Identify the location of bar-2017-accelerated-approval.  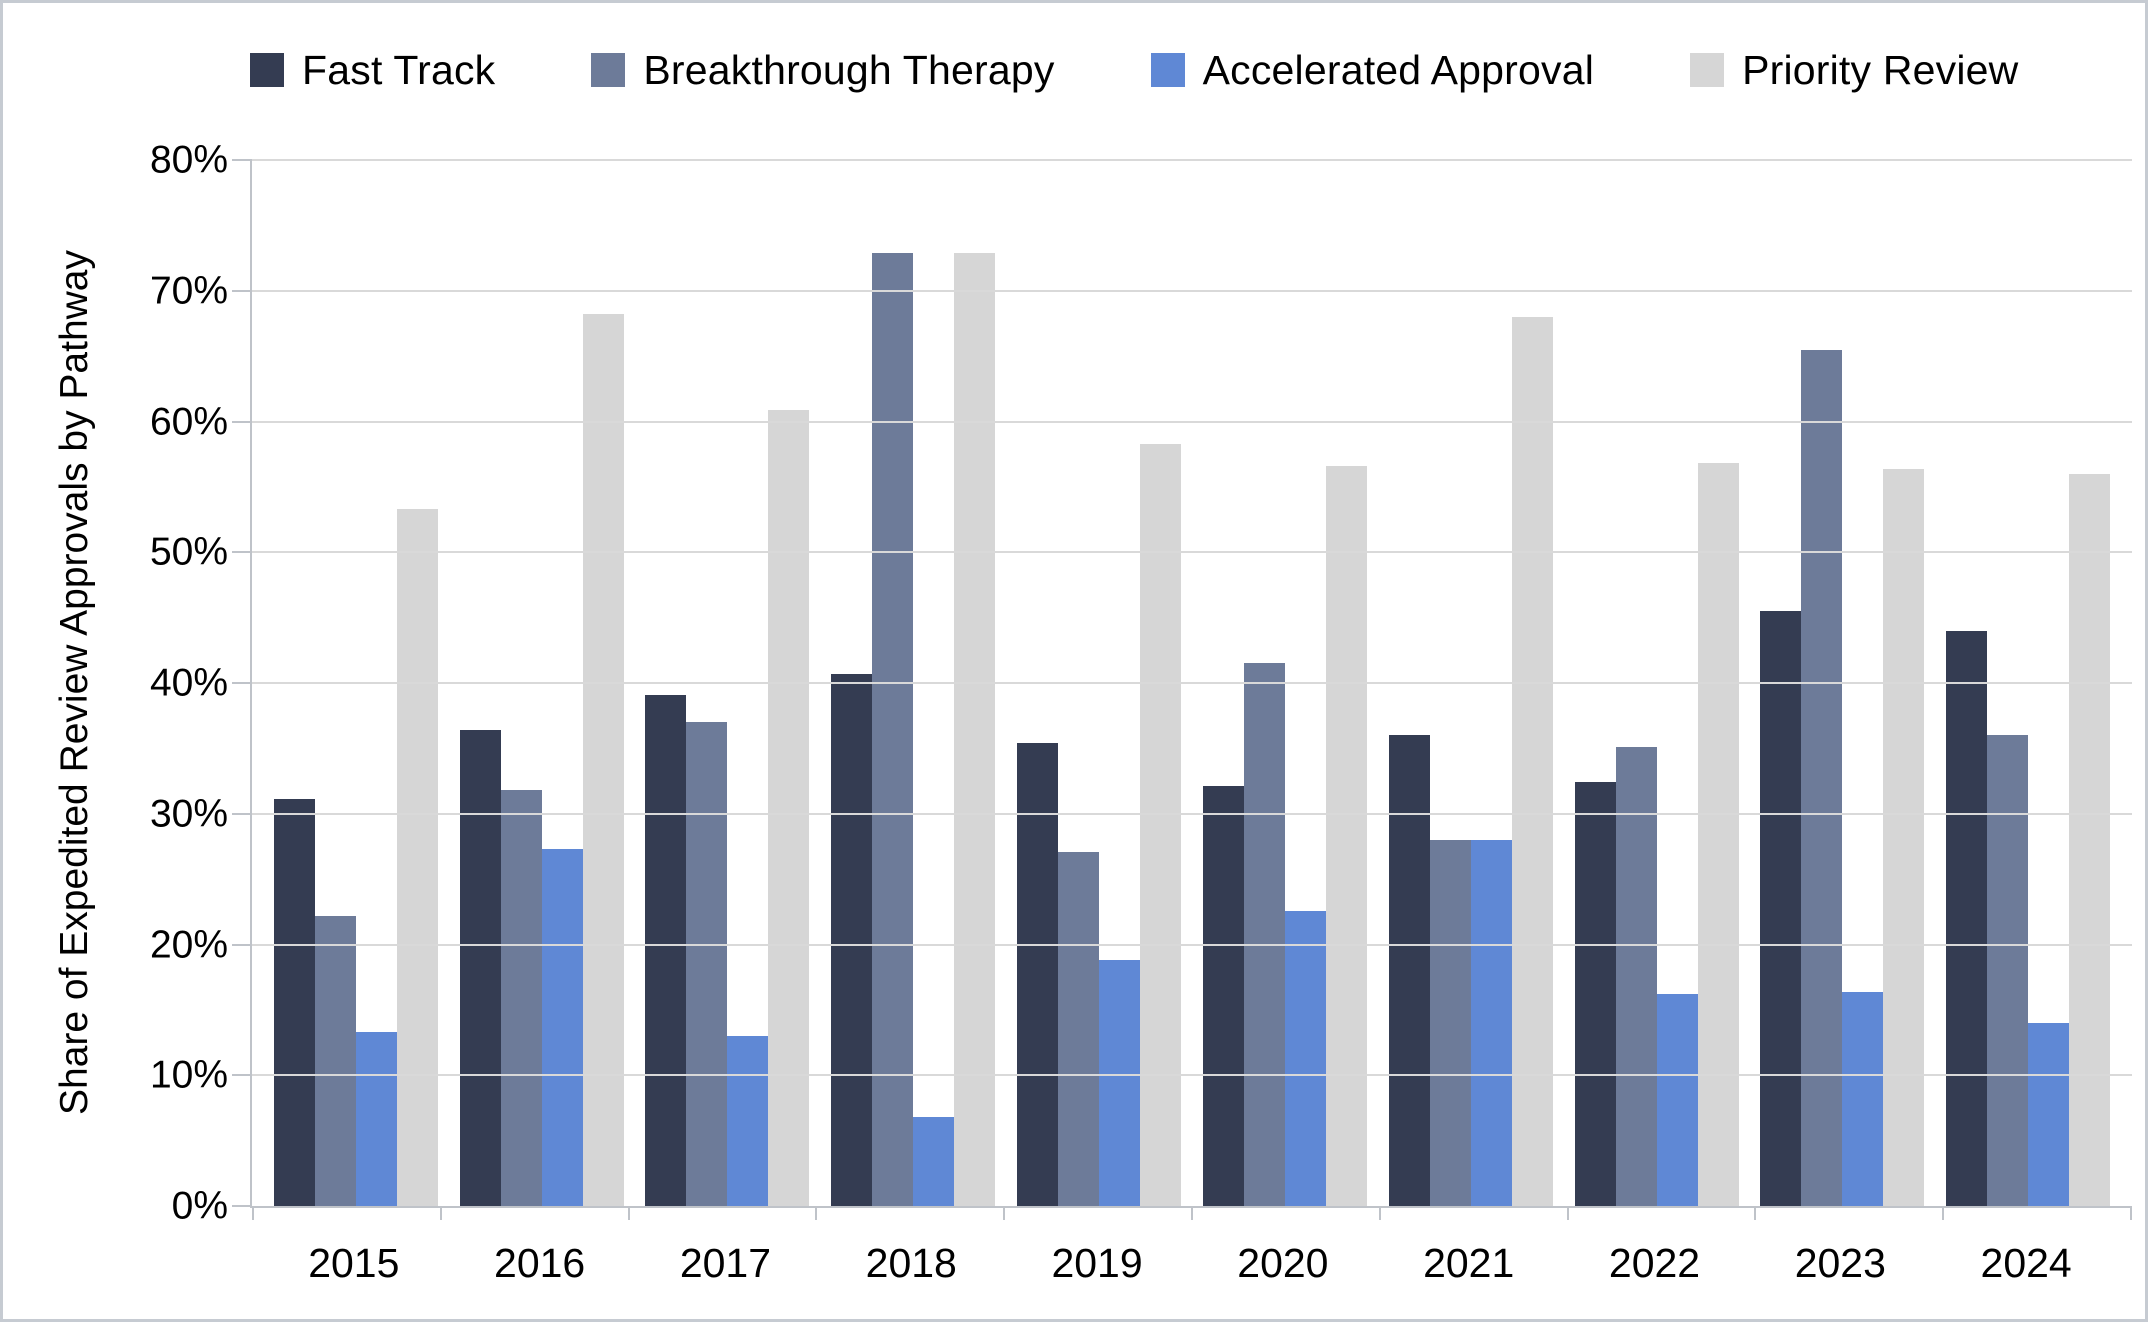
(748, 1121).